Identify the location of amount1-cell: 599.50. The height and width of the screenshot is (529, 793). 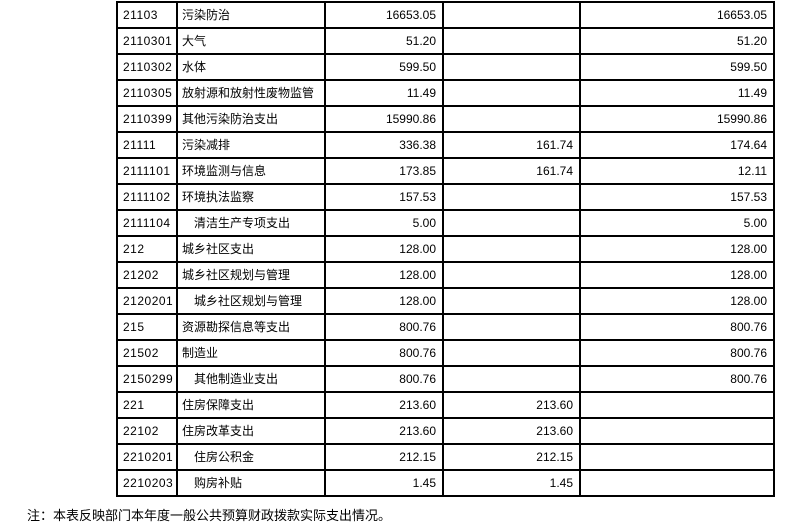
(384, 67).